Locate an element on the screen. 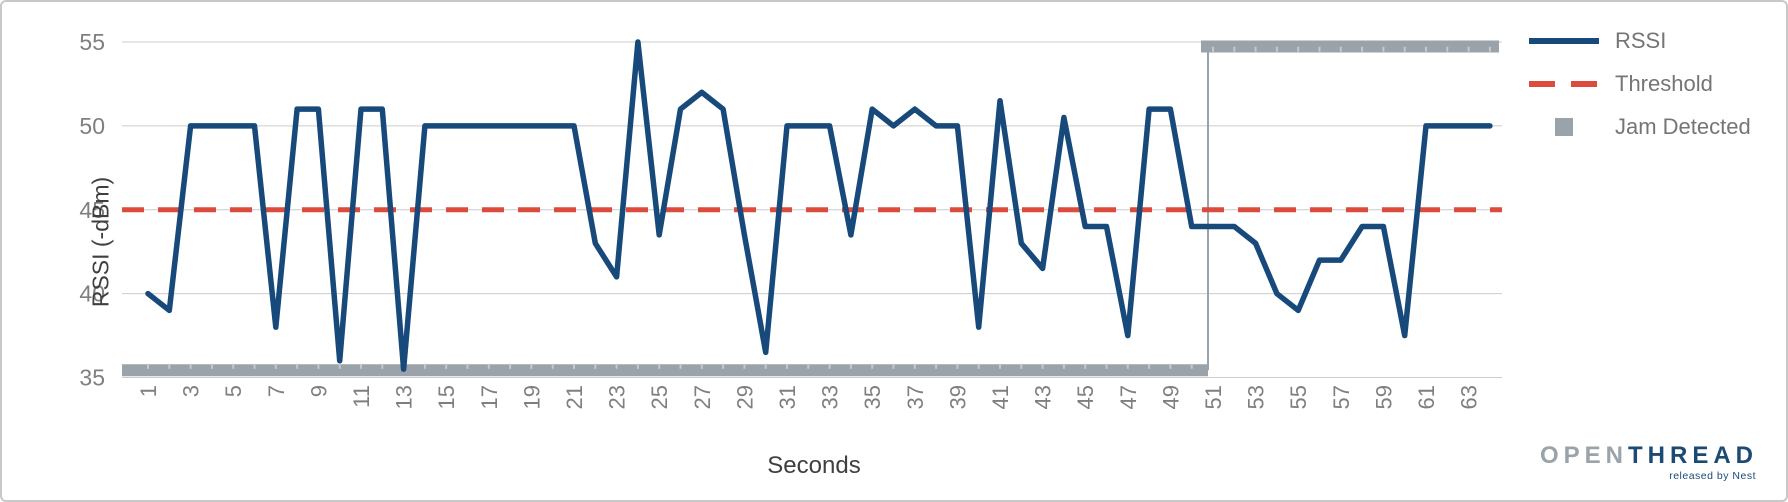  x-tick-label: 49 is located at coordinates (1170, 397).